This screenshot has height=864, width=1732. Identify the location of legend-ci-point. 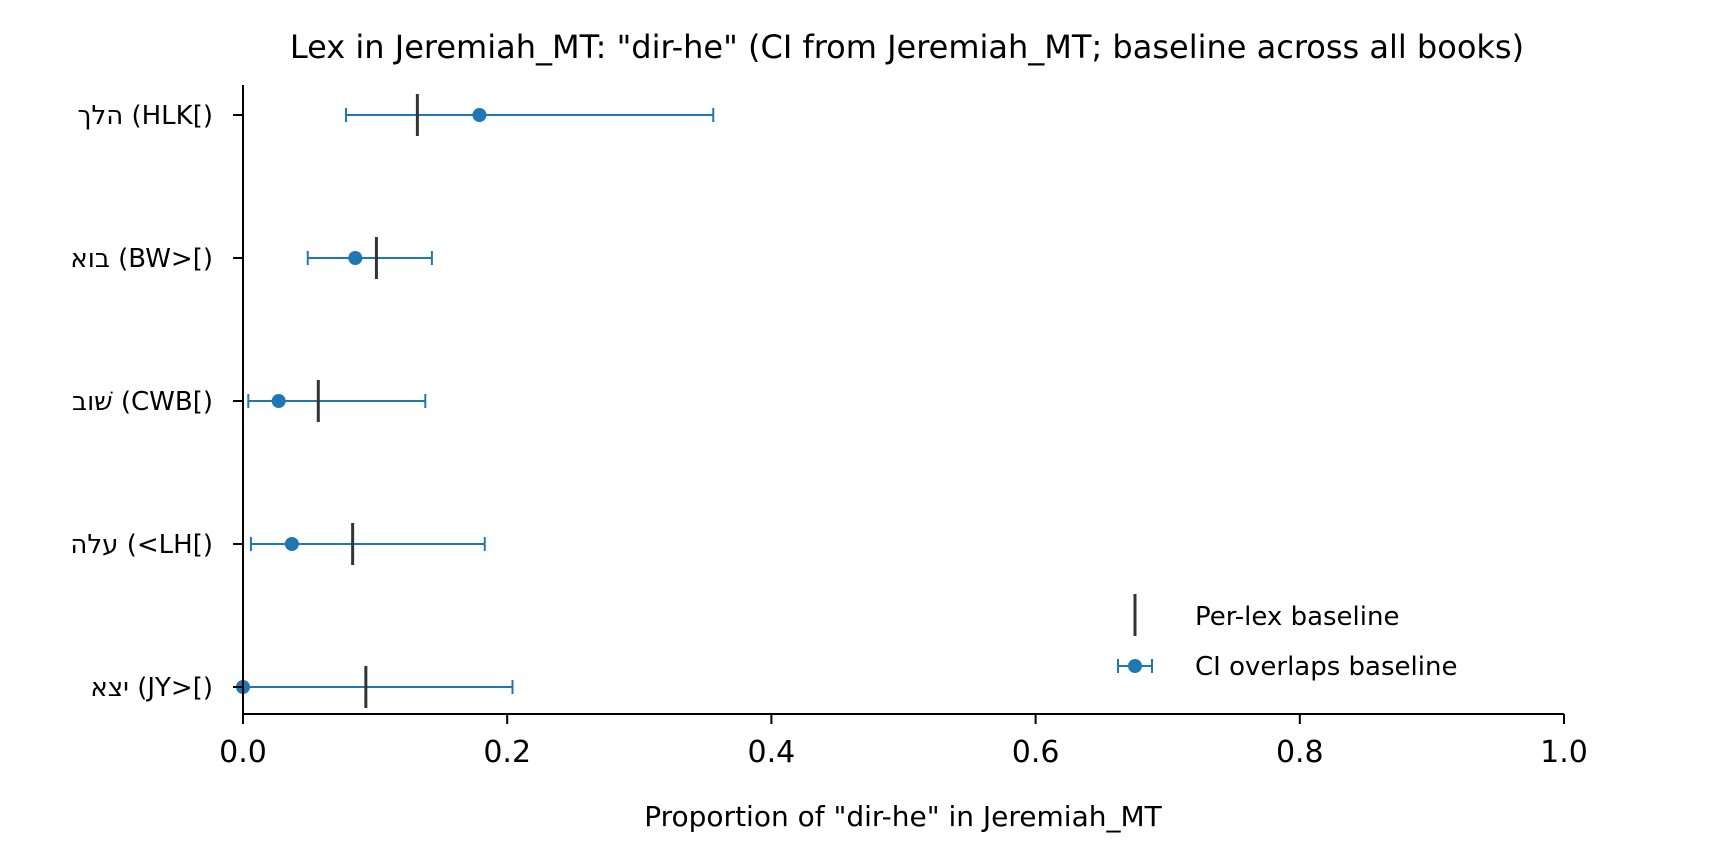
(1135, 666).